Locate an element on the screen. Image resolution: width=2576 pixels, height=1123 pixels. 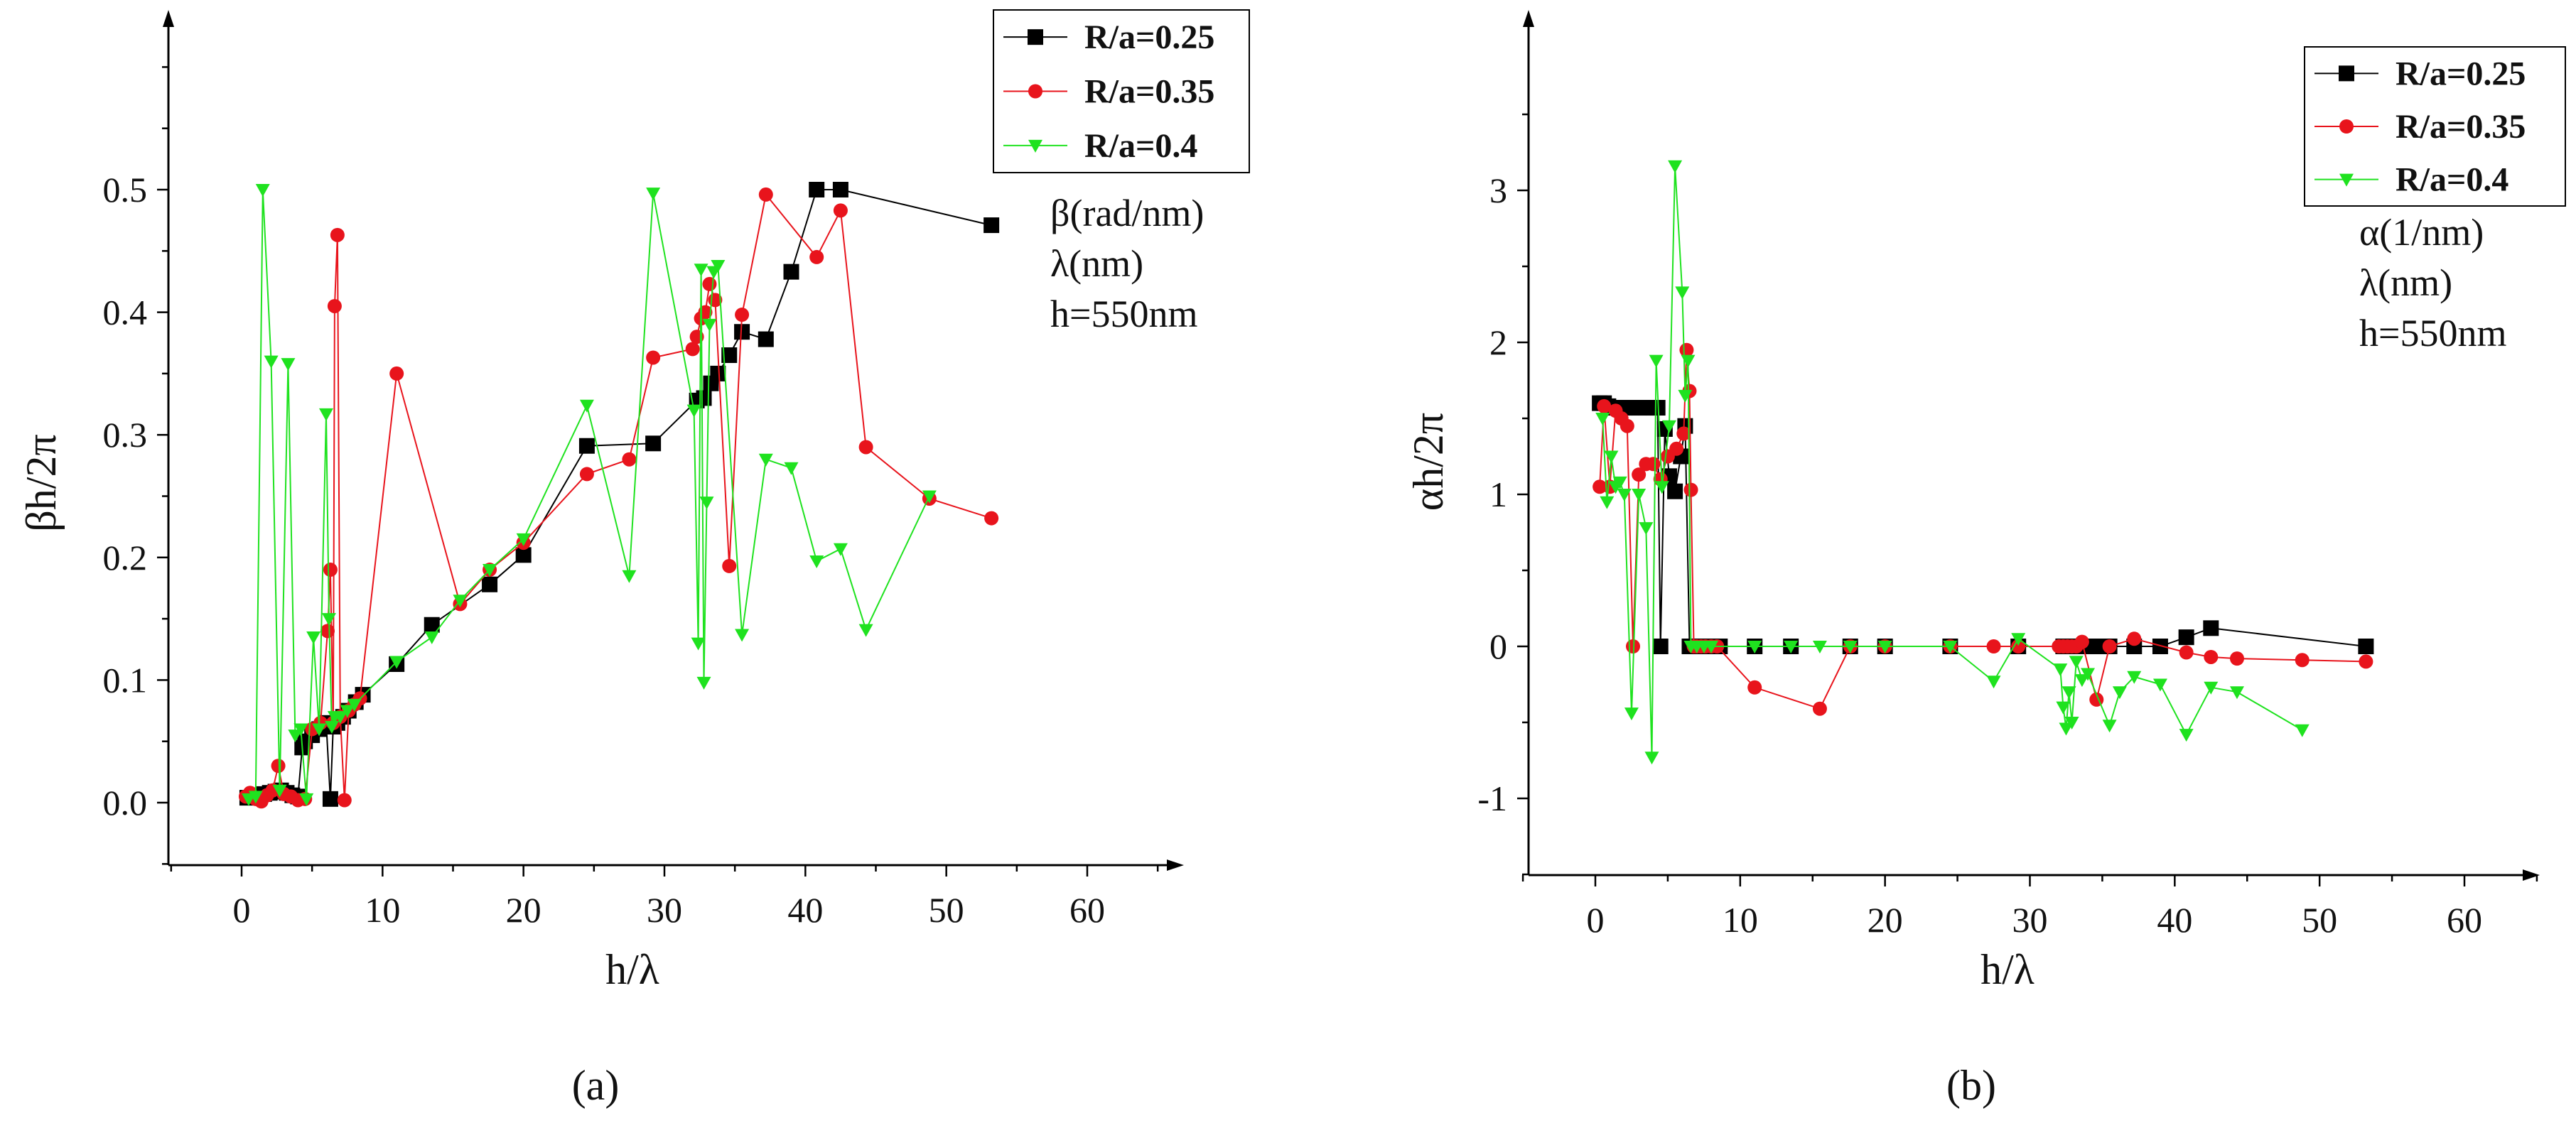
legend-label: R/a=0.35 is located at coordinates (1149, 92).